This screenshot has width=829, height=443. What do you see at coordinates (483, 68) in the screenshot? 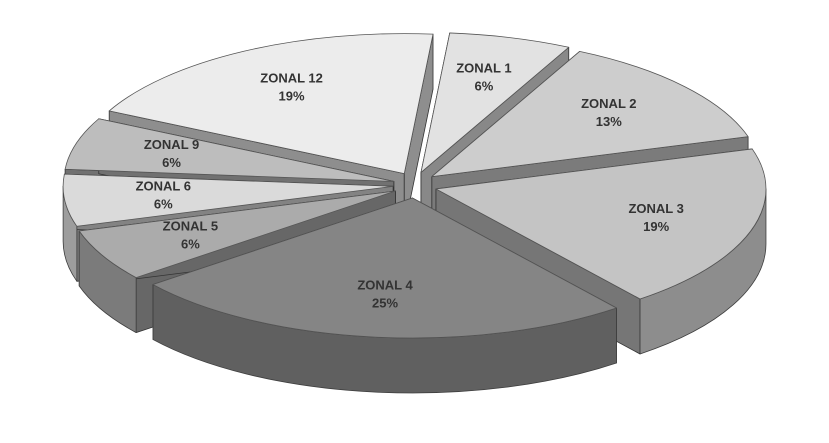
I see `slice-label: ZONAL 1` at bounding box center [483, 68].